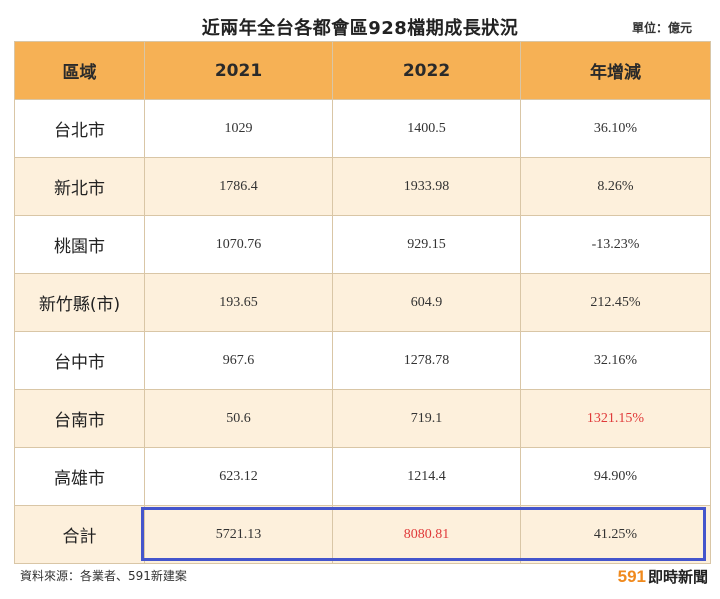  I want to click on unit-label: 單位：億元, so click(661, 28).